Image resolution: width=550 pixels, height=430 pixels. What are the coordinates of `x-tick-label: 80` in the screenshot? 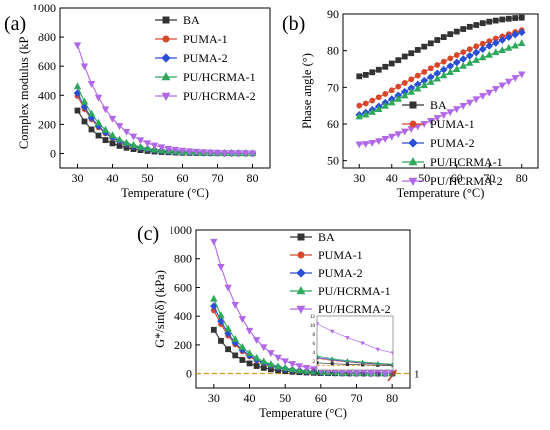 It's located at (392, 398).